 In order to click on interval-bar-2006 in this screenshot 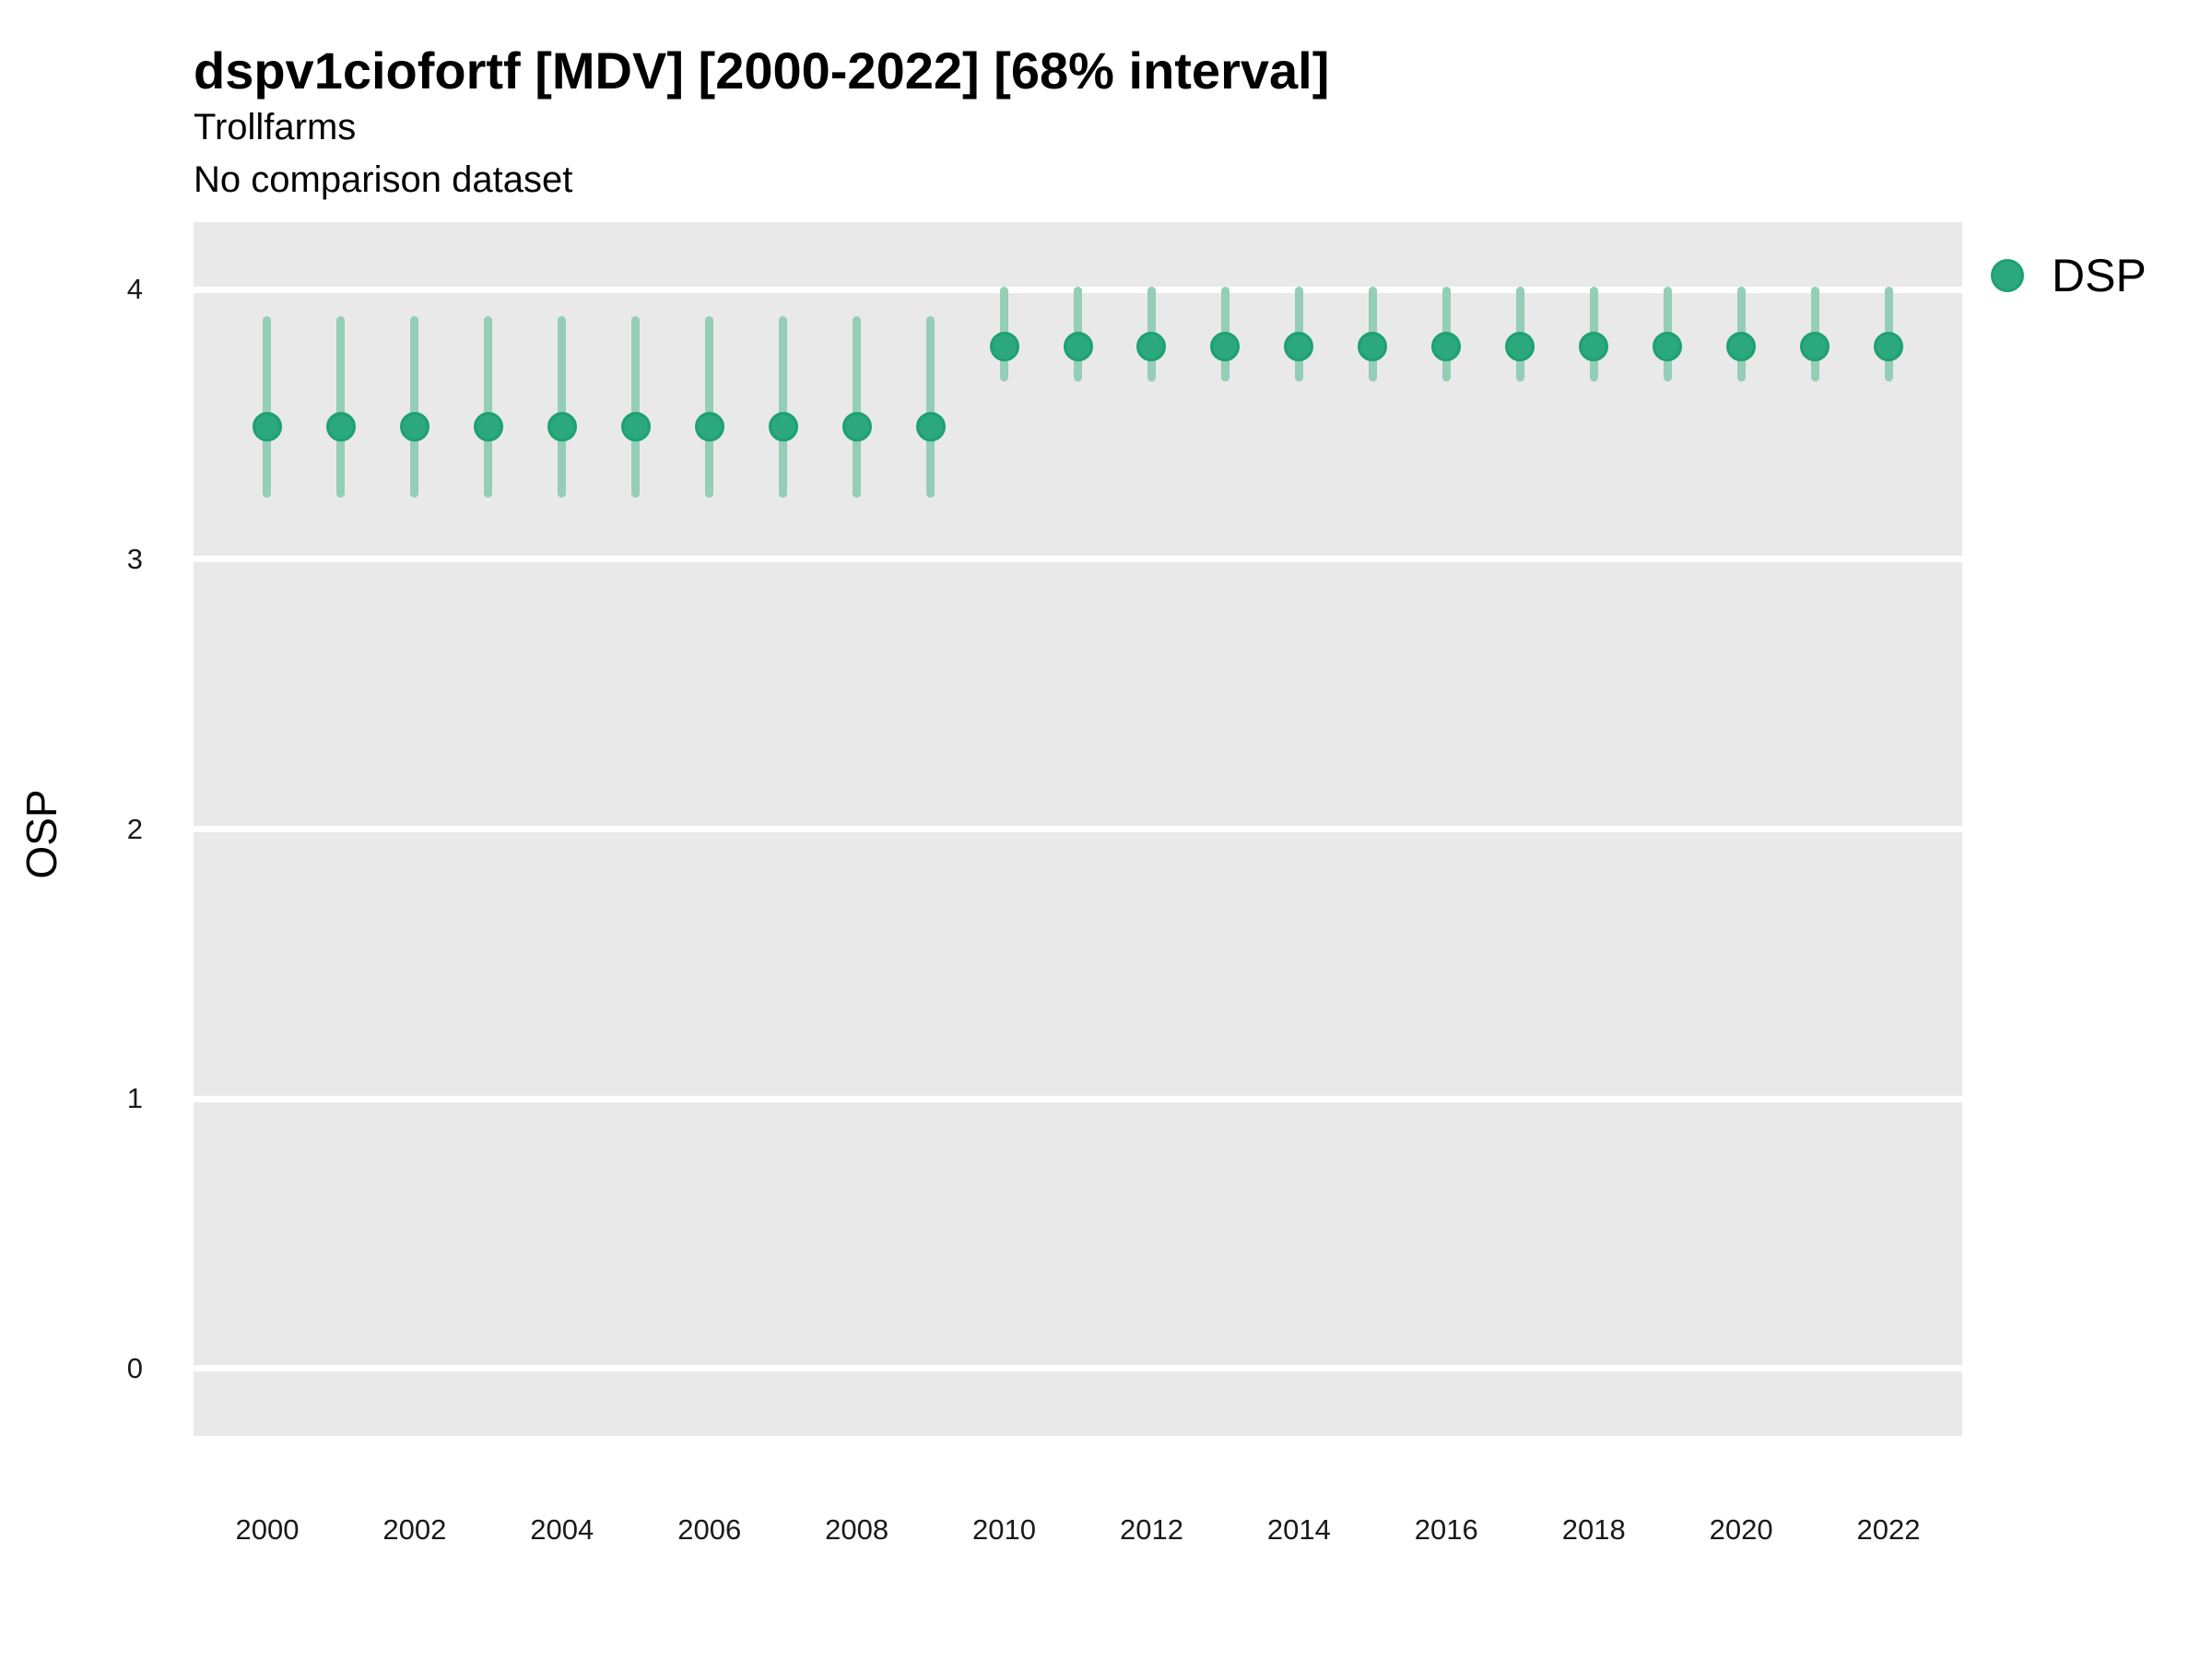, I will do `click(709, 407)`.